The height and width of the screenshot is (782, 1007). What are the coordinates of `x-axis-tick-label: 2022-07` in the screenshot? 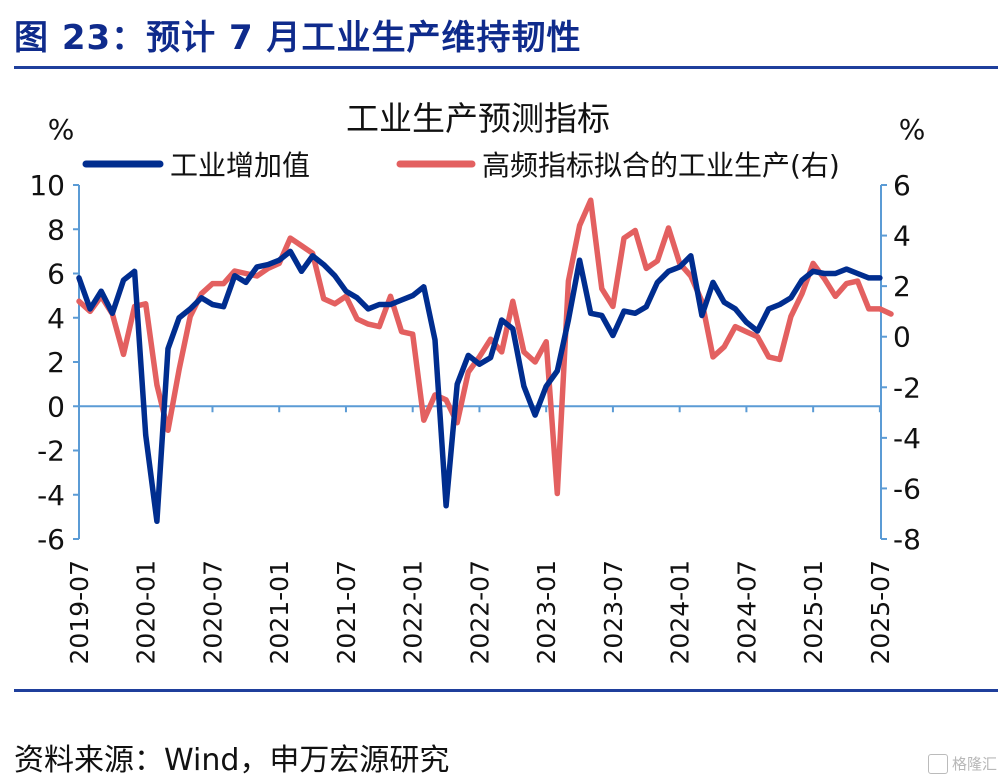 It's located at (479, 612).